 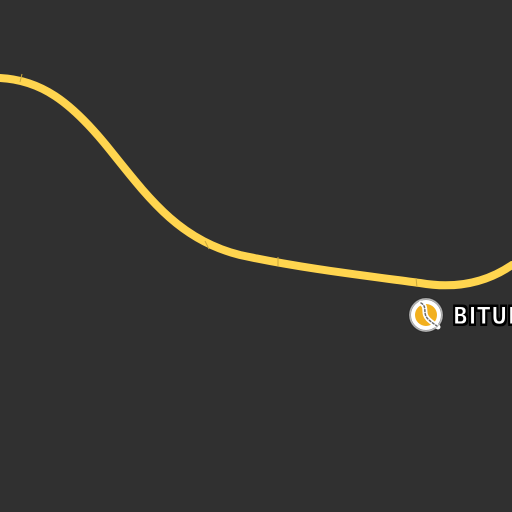 What do you see at coordinates (482, 316) in the screenshot?
I see `poi-label: BITUI` at bounding box center [482, 316].